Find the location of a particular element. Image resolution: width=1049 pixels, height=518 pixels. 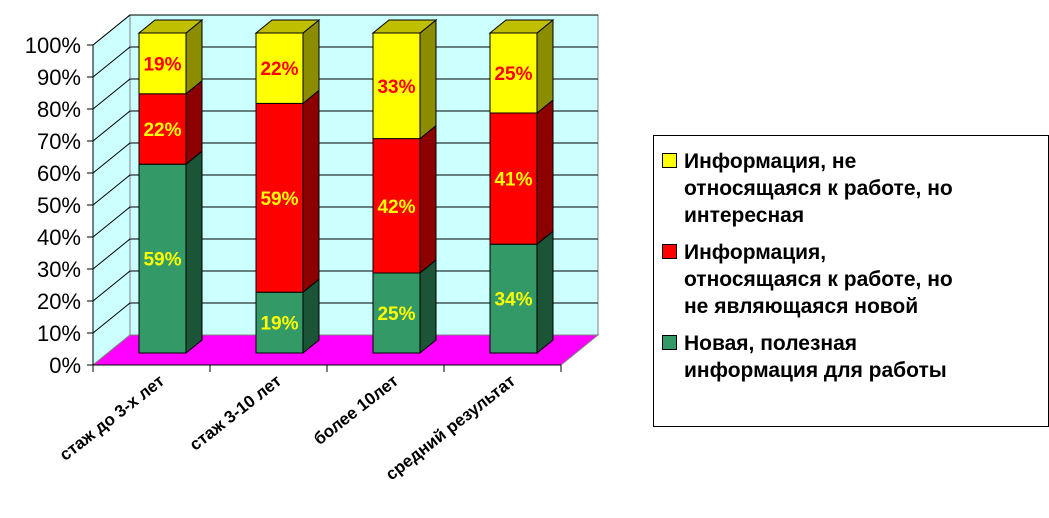

legend-swatch-red is located at coordinates (669, 251).